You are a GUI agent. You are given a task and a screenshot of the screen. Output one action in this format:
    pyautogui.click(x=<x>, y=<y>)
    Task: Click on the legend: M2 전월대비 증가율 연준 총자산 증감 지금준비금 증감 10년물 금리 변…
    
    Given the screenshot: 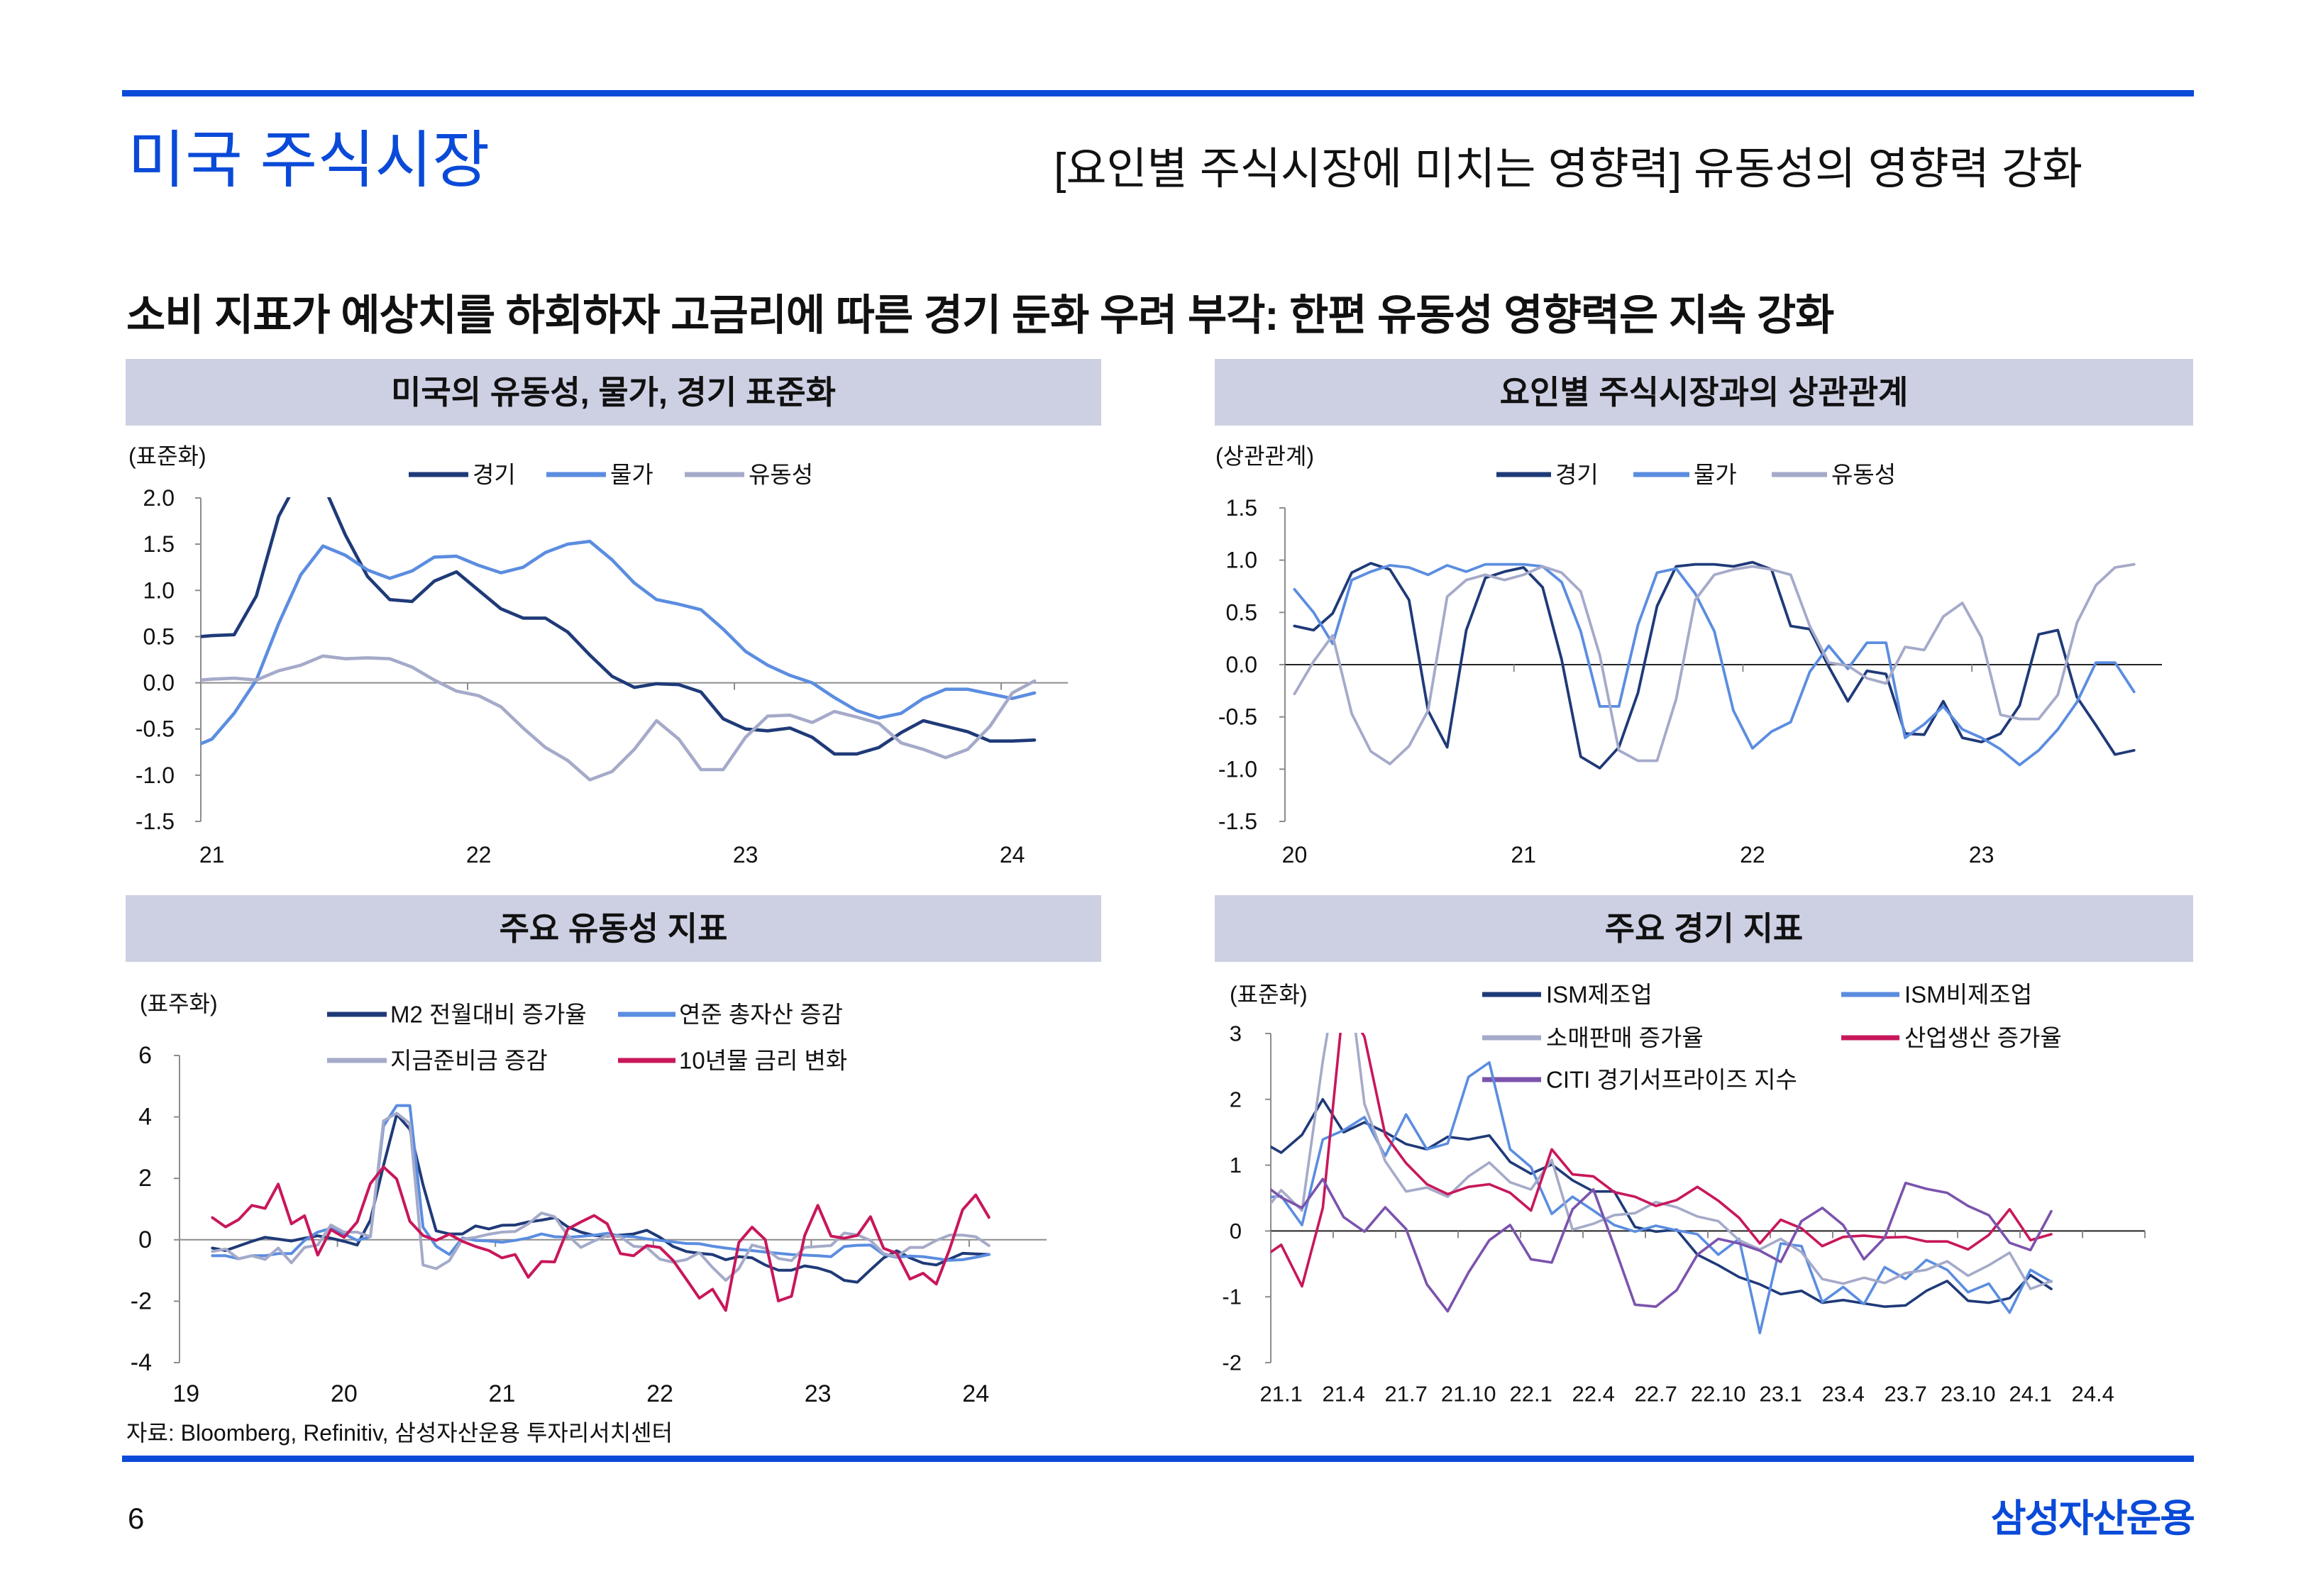 What is the action you would take?
    pyautogui.click(x=587, y=1038)
    